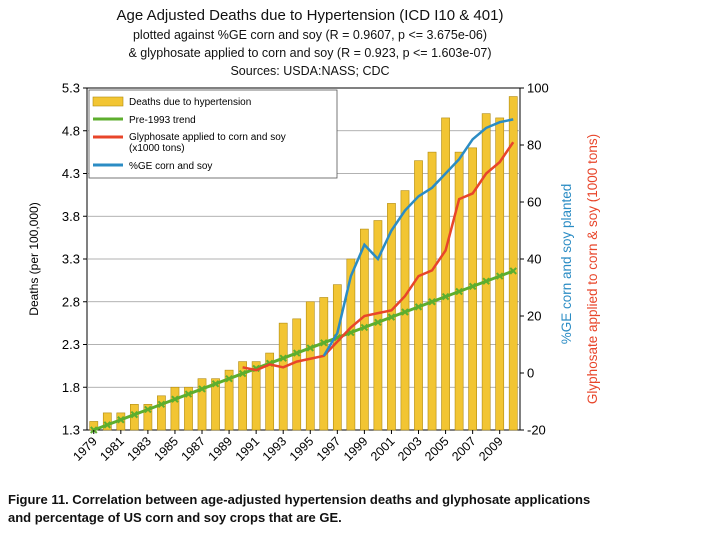  Describe the element at coordinates (190, 102) in the screenshot. I see `legend-label-deaths: Deaths due to hypertension` at that location.